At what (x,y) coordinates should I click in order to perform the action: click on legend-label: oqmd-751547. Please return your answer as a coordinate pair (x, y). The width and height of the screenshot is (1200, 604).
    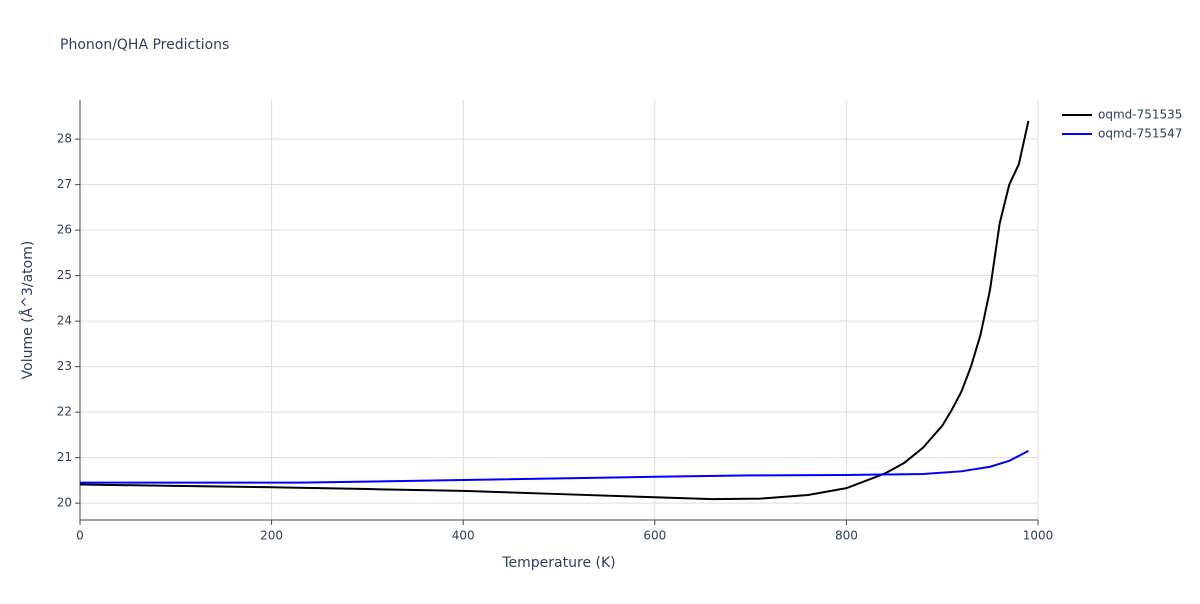
    Looking at the image, I should click on (1140, 134).